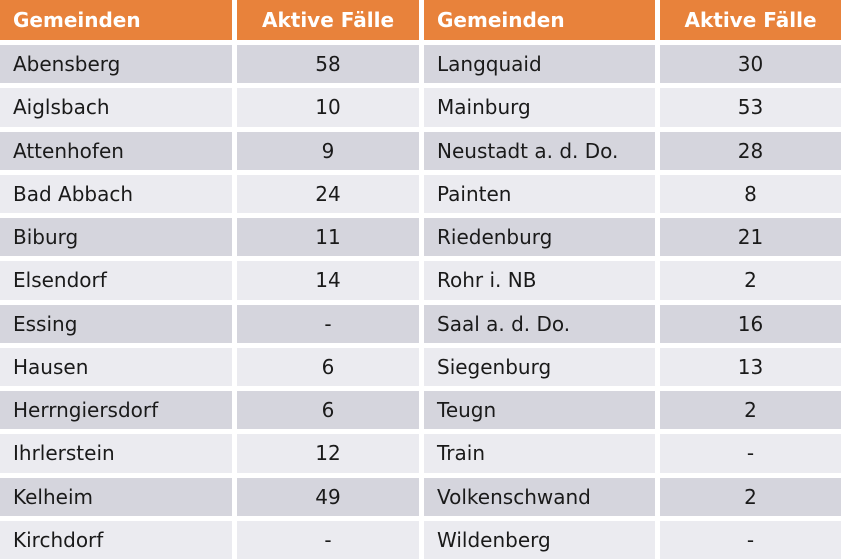 The width and height of the screenshot is (841, 559). What do you see at coordinates (328, 280) in the screenshot?
I see `cases-cell: 14` at bounding box center [328, 280].